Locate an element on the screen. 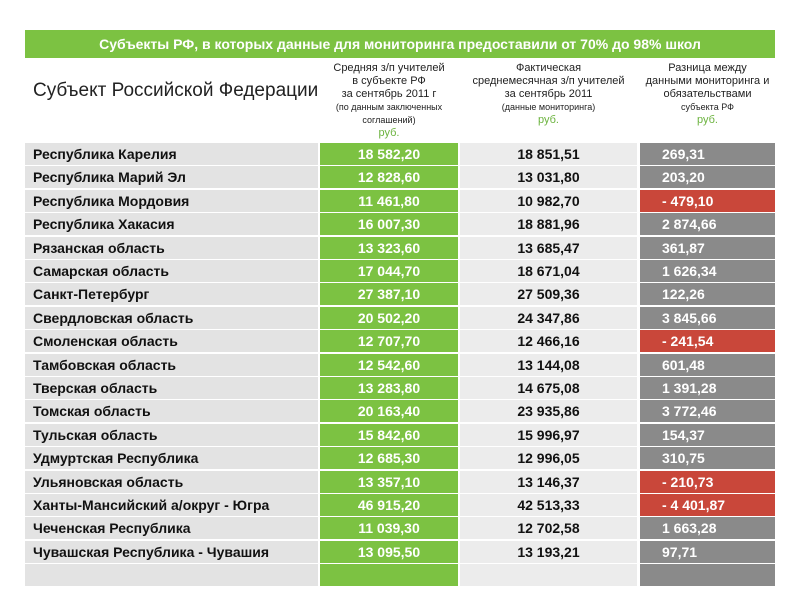  header-line: среднемесячная з/п учителей is located at coordinates (548, 81).